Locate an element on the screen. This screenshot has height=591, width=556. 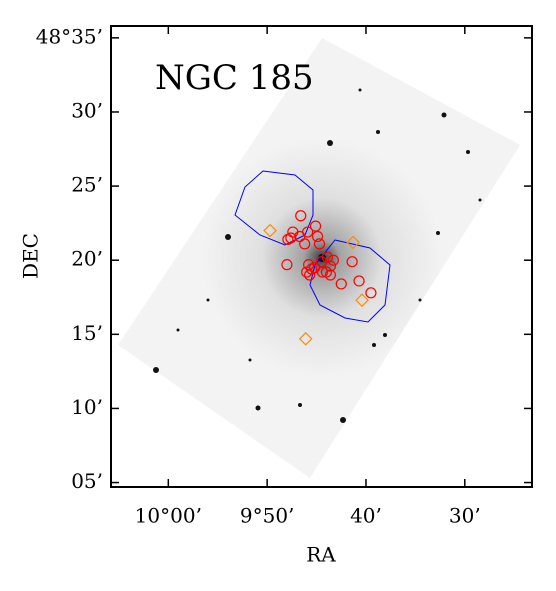
y-tick-label: 48°35’ is located at coordinates (69, 36).